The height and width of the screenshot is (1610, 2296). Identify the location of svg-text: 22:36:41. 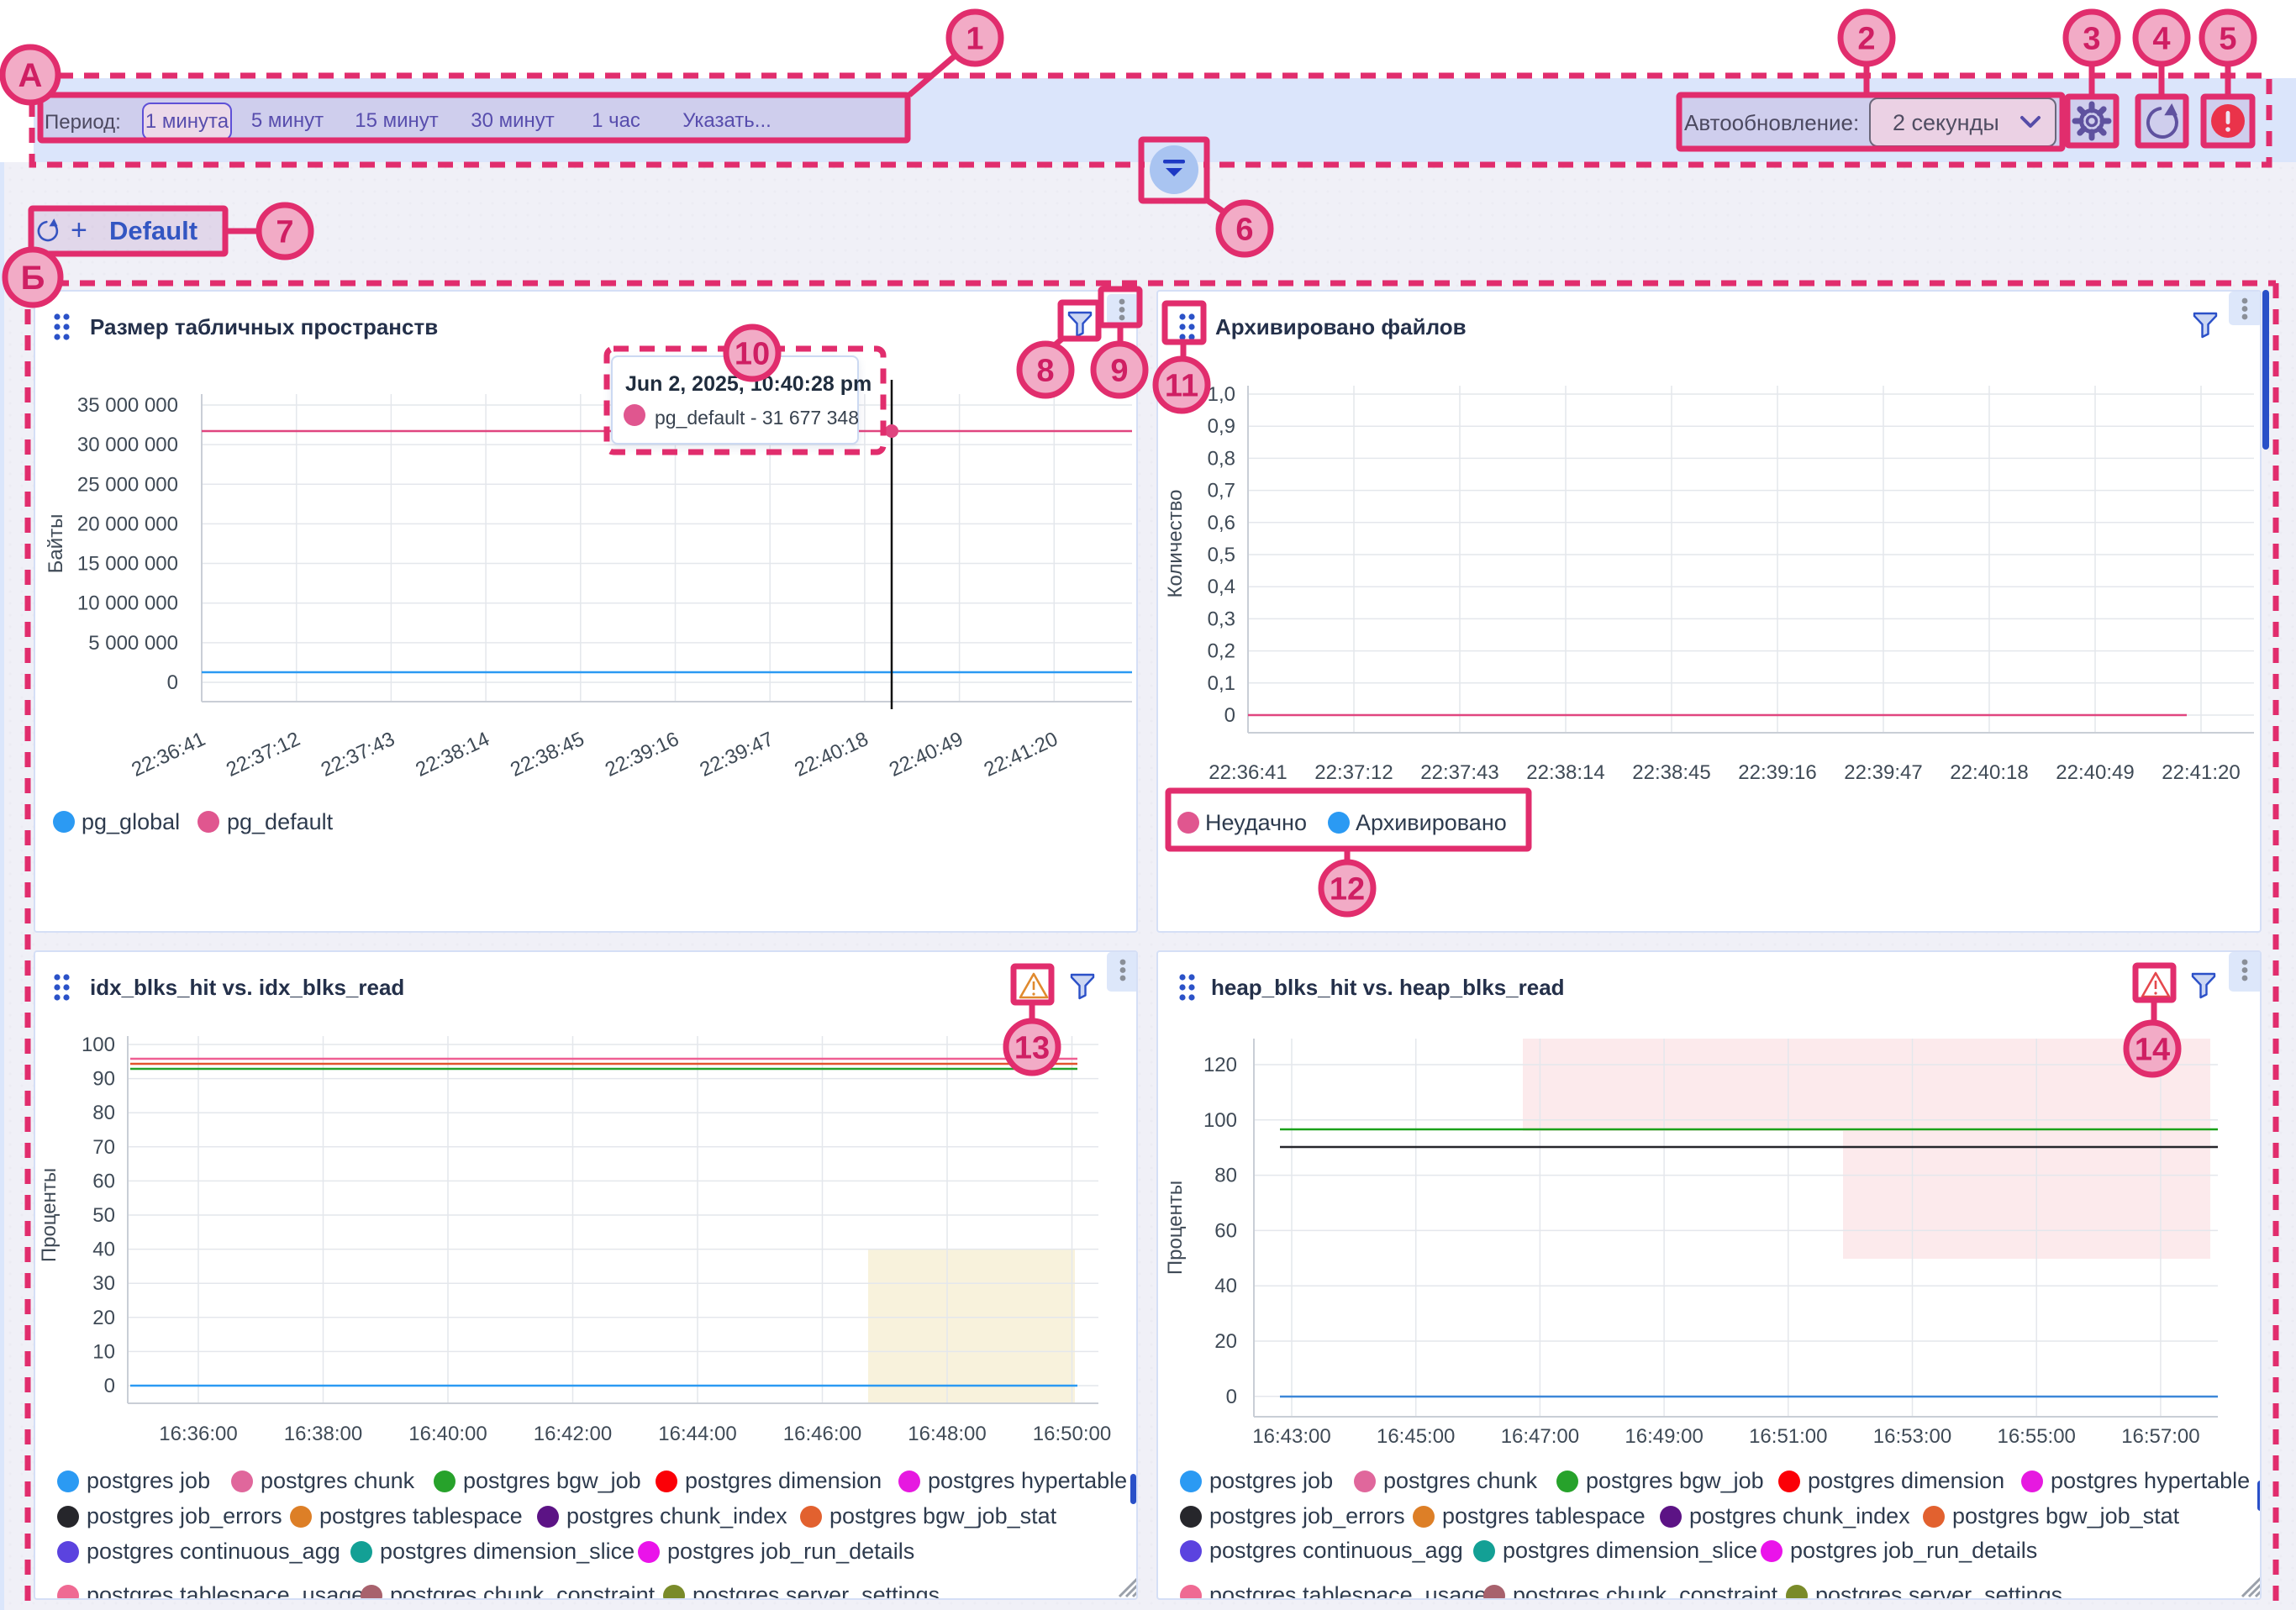
(1248, 773).